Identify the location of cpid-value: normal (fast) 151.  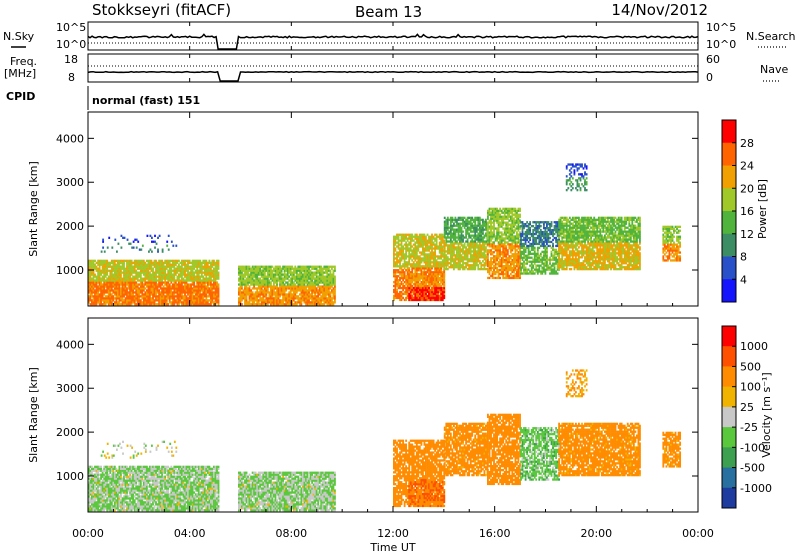
(146, 100).